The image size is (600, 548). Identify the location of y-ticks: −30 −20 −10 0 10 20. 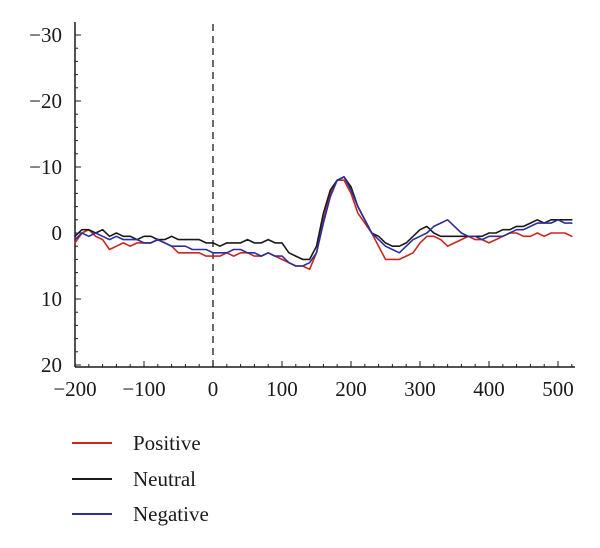
(55, 200).